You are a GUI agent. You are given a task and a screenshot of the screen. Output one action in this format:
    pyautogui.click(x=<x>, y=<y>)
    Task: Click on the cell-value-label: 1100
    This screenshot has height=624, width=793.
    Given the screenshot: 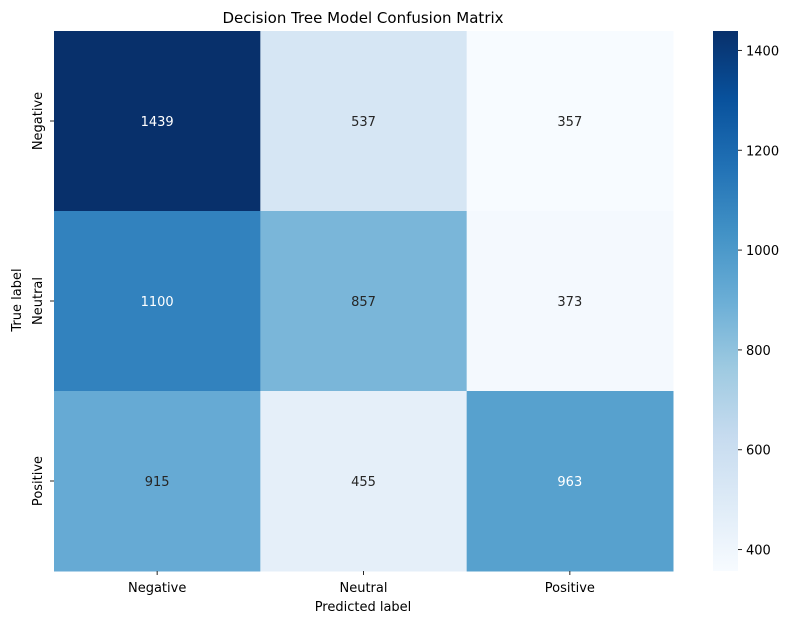 What is the action you would take?
    pyautogui.click(x=157, y=302)
    